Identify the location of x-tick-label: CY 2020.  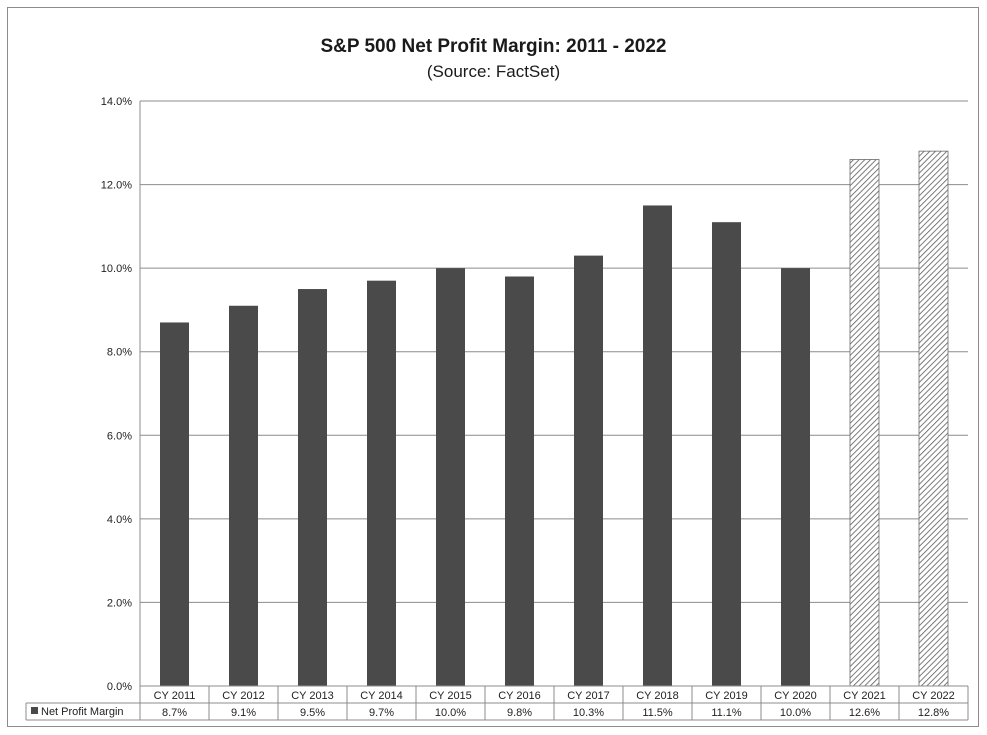
(795, 696).